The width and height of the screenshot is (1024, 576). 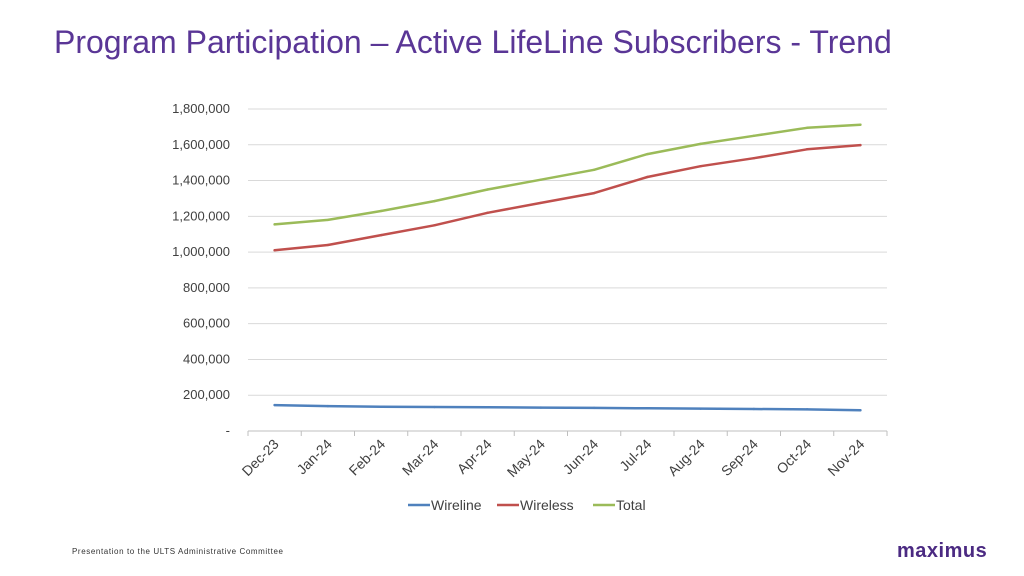 I want to click on y-tick-label: 600,000, so click(x=206, y=323).